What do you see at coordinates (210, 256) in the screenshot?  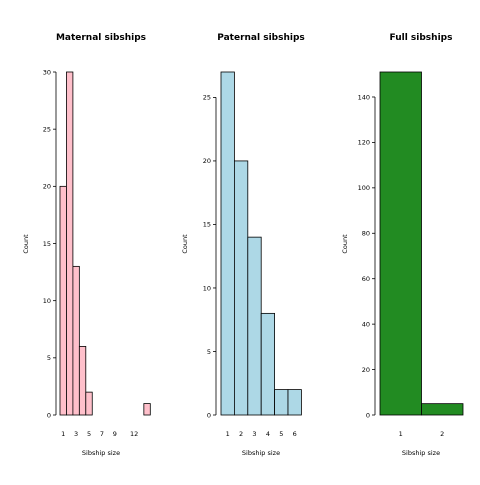 I see `y-axis: 0 5 10 15 20 25` at bounding box center [210, 256].